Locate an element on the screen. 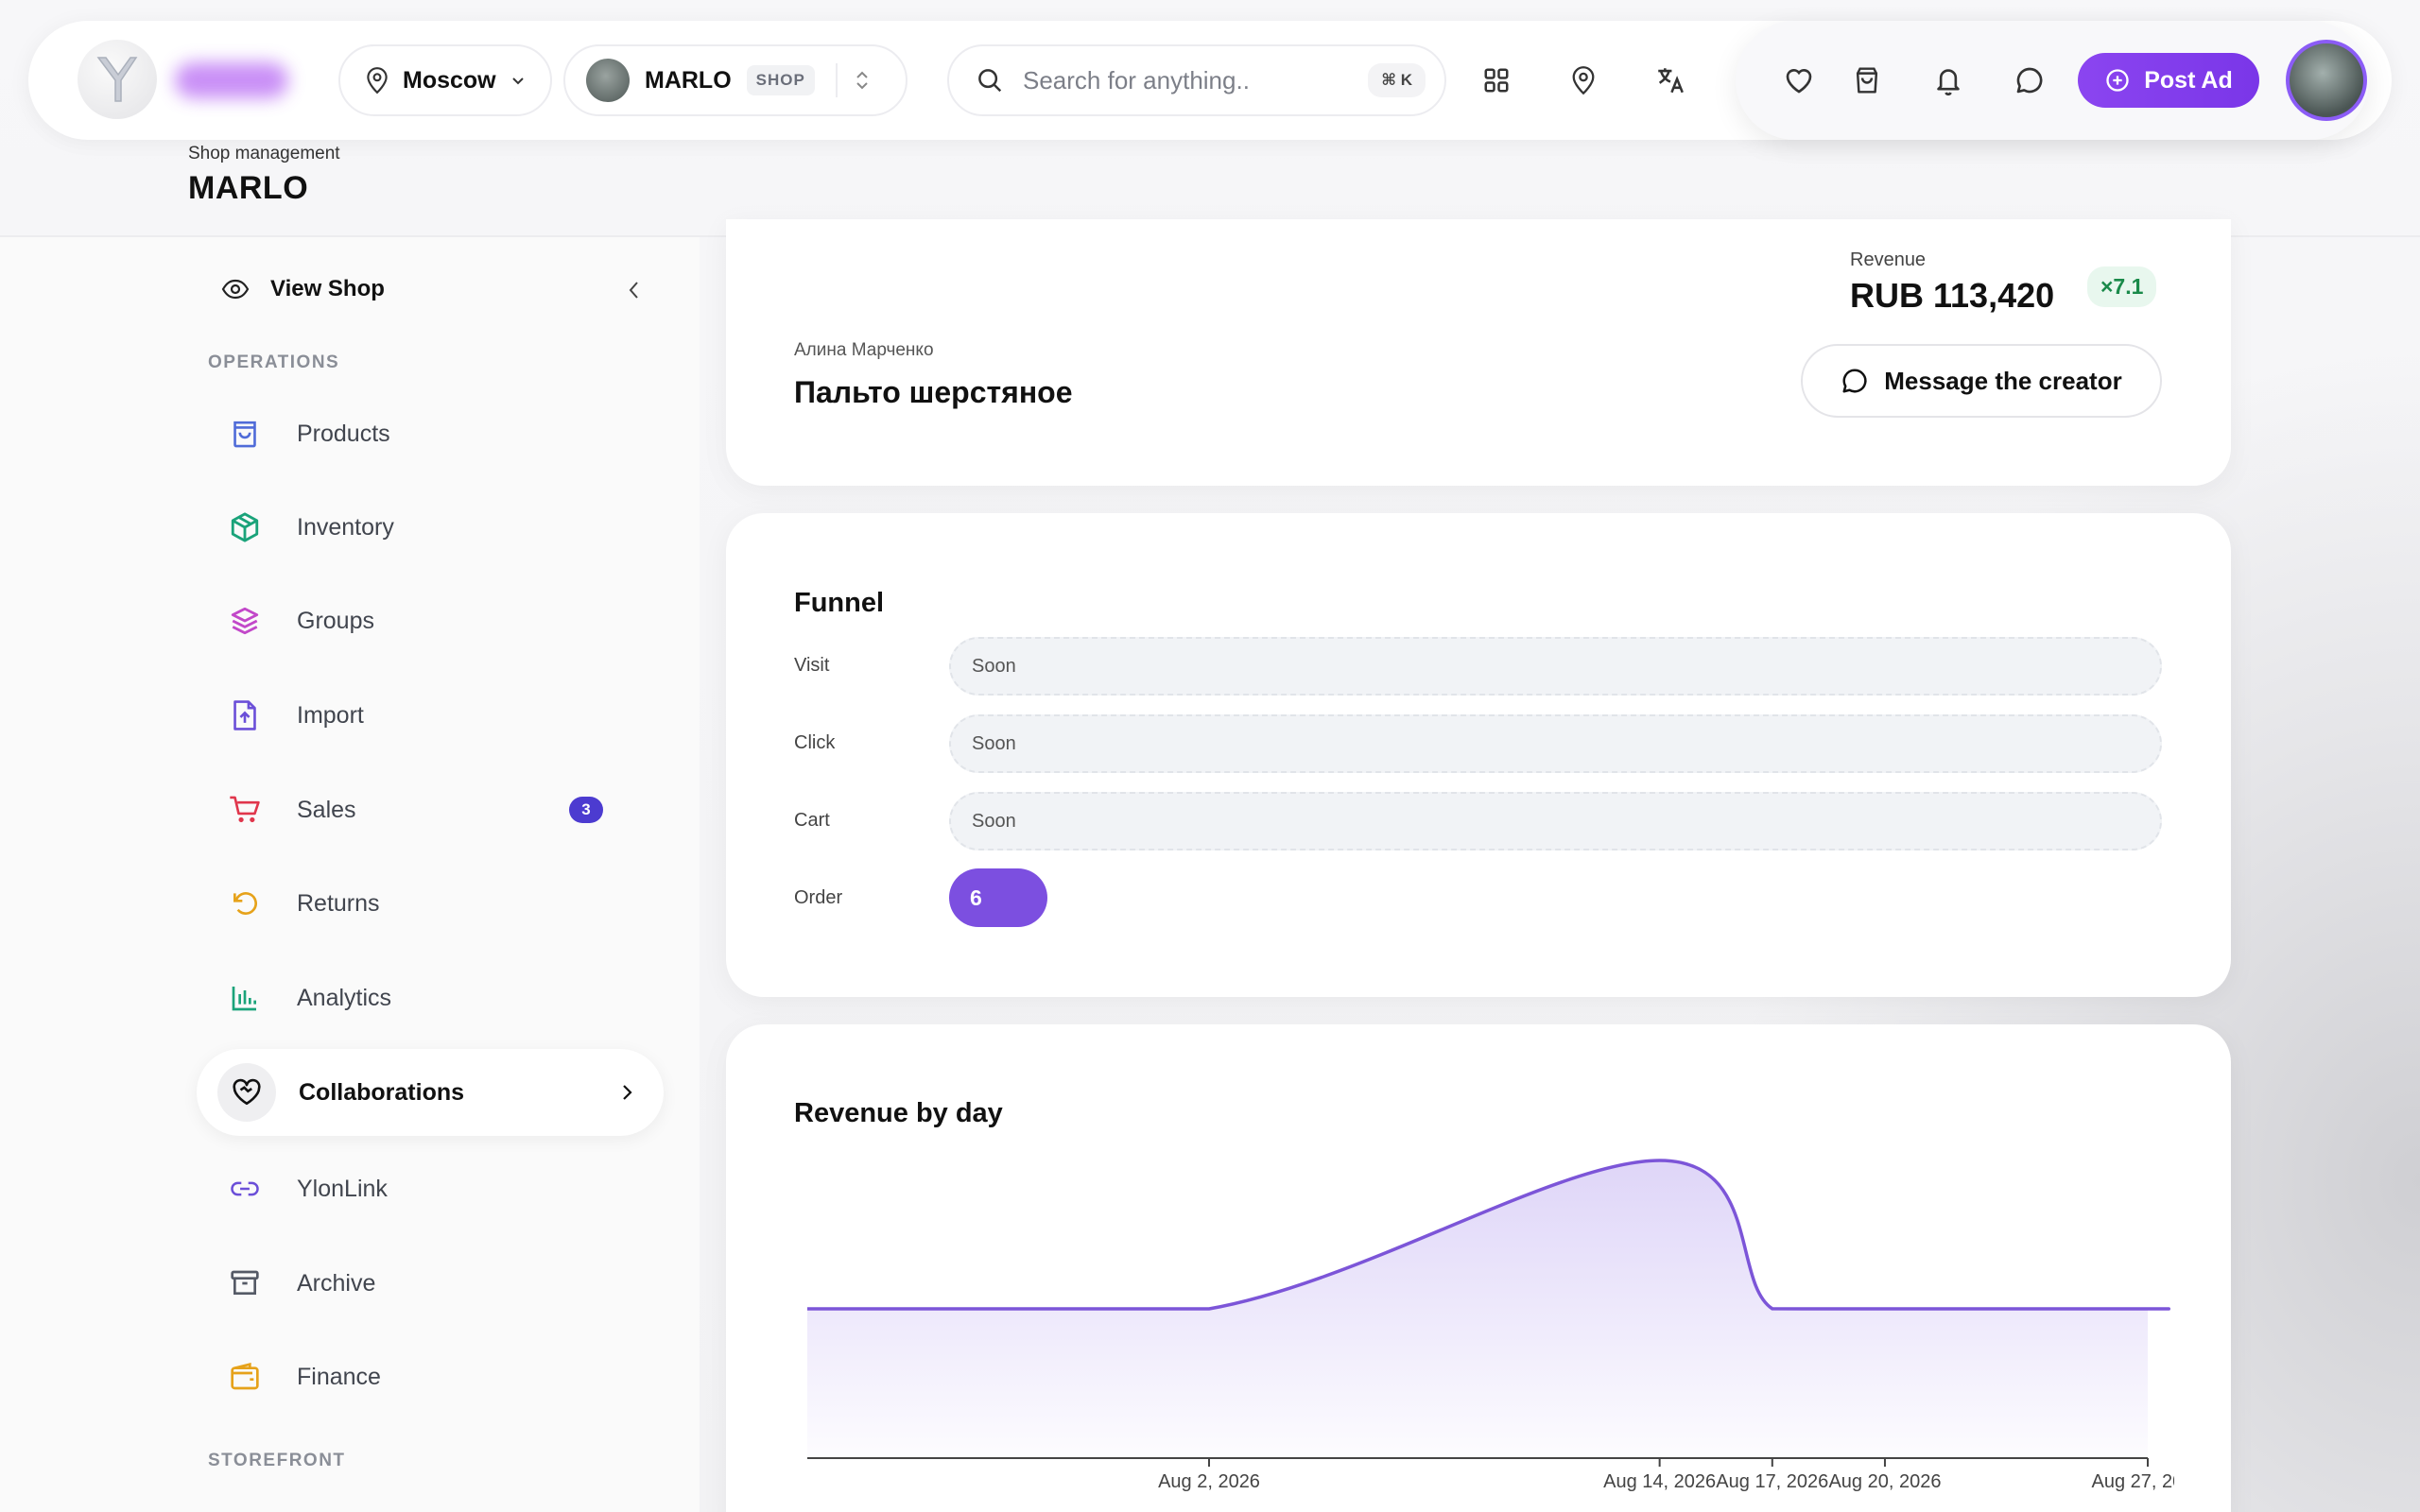  language-button is located at coordinates (1670, 80).